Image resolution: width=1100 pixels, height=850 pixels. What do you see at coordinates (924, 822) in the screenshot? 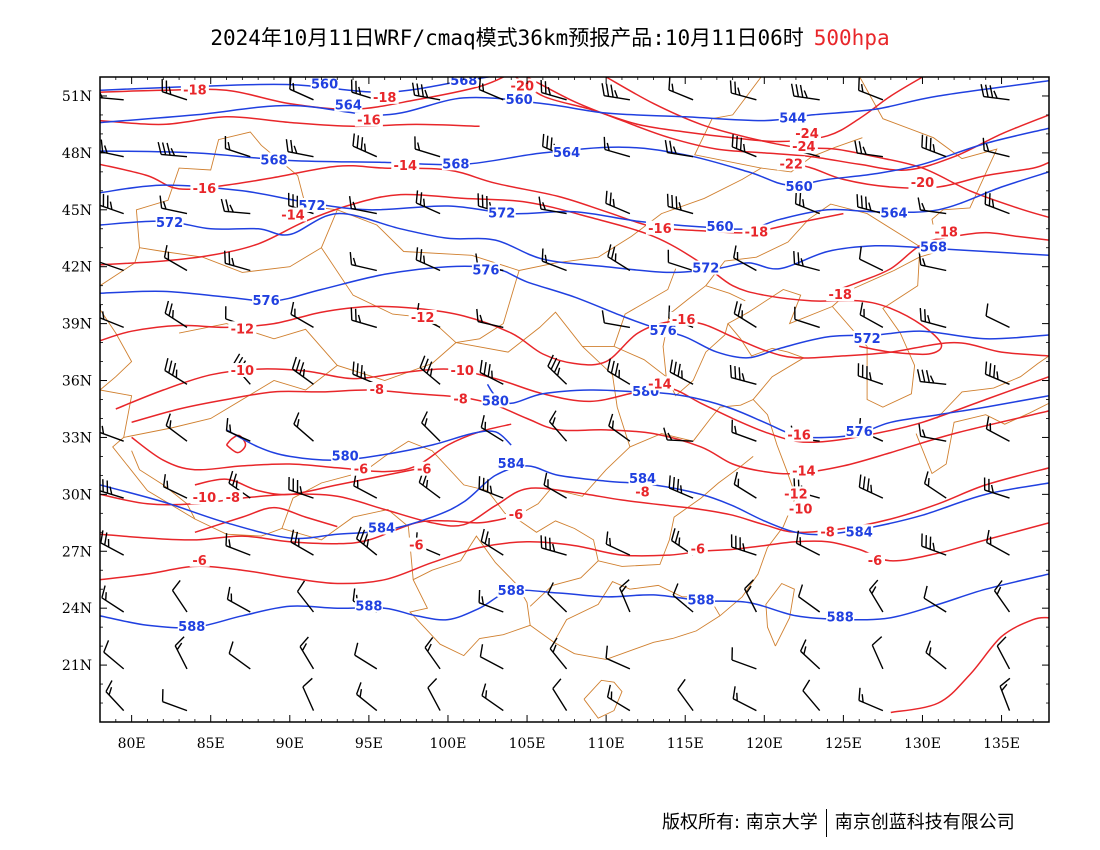
I see `copyright-right: 南京创蓝科技有限公司` at bounding box center [924, 822].